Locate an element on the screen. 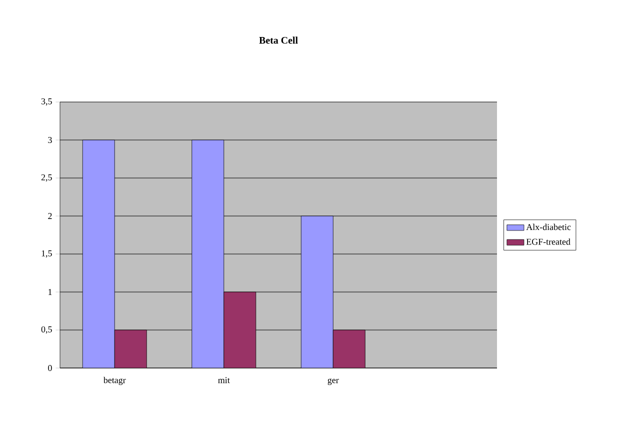  legend-label: EGF-treated is located at coordinates (548, 241).